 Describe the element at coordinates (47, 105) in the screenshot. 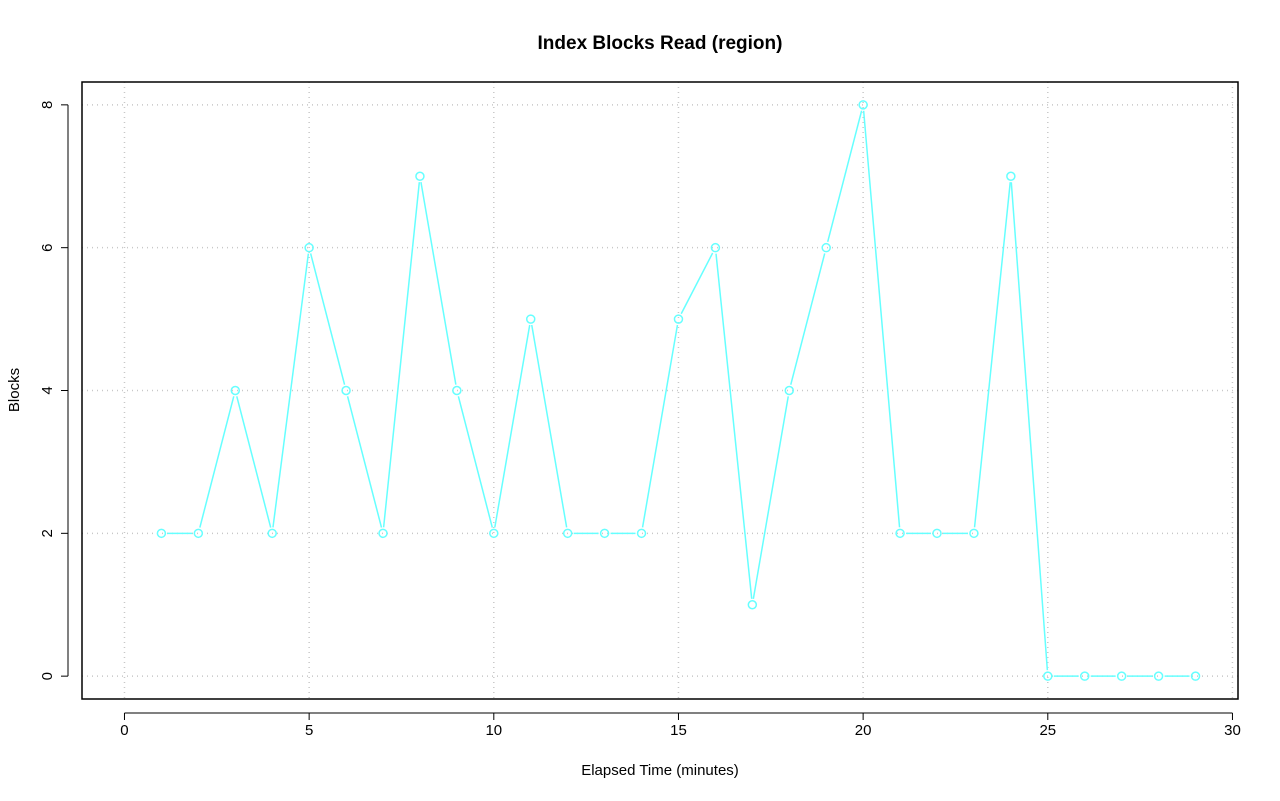

I see `y-tick-label: 8` at that location.